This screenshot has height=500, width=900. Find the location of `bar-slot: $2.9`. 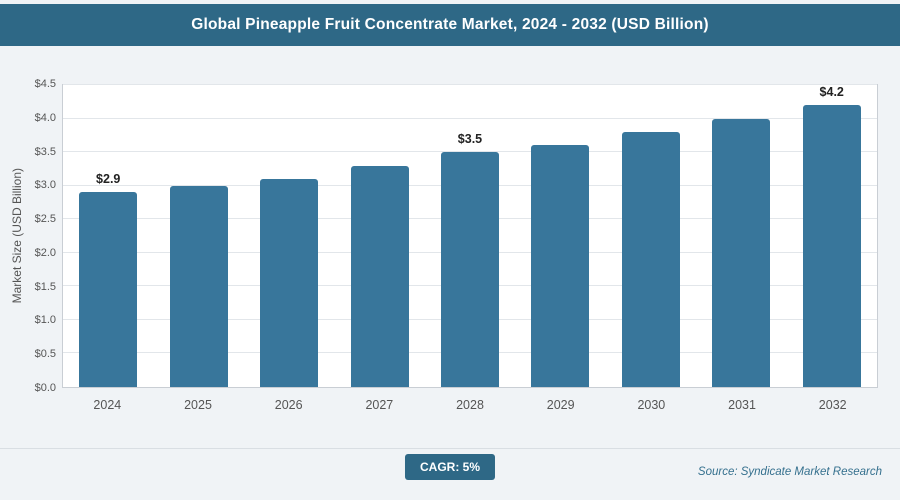

bar-slot: $2.9 is located at coordinates (108, 236).